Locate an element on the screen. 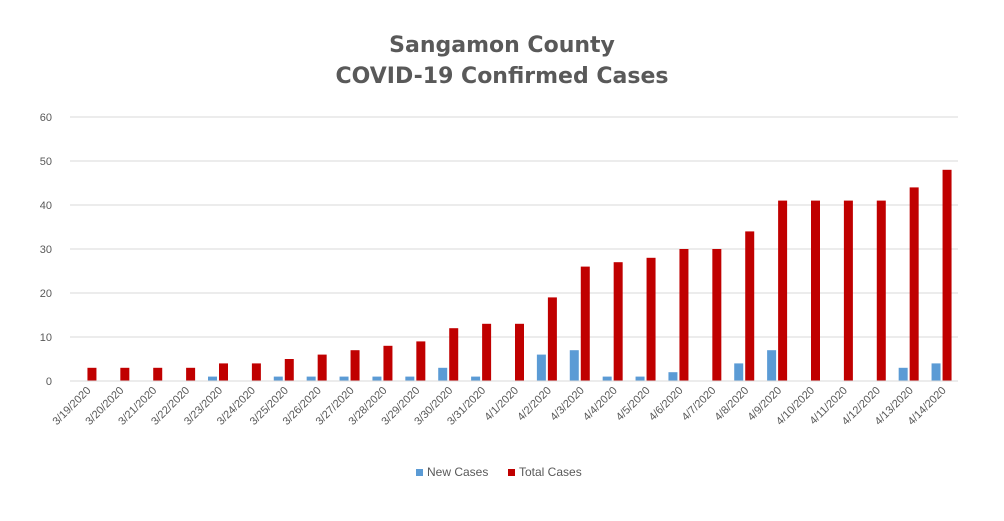 The width and height of the screenshot is (1004, 521). chart-title: Sangamon County COVID-19 Confirmed Cases is located at coordinates (502, 61).